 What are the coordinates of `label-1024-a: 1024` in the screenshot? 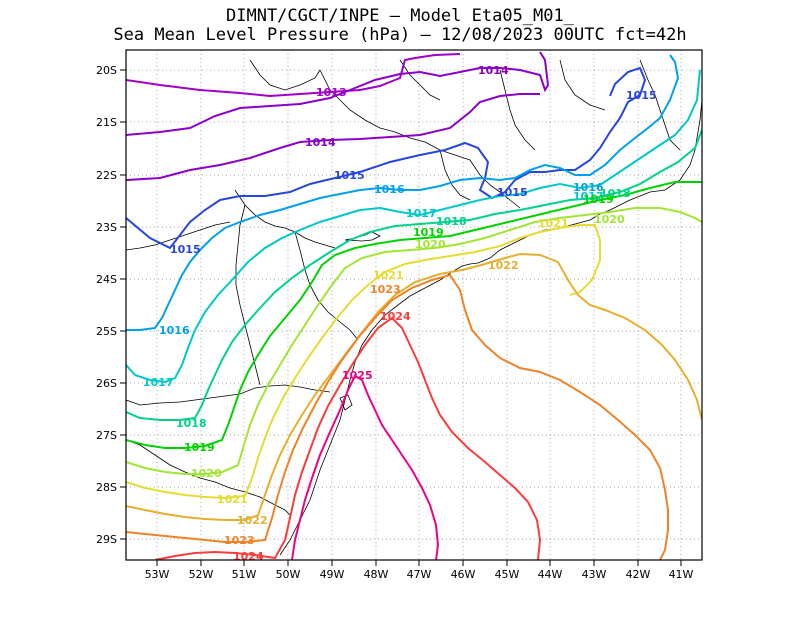 It's located at (395, 316).